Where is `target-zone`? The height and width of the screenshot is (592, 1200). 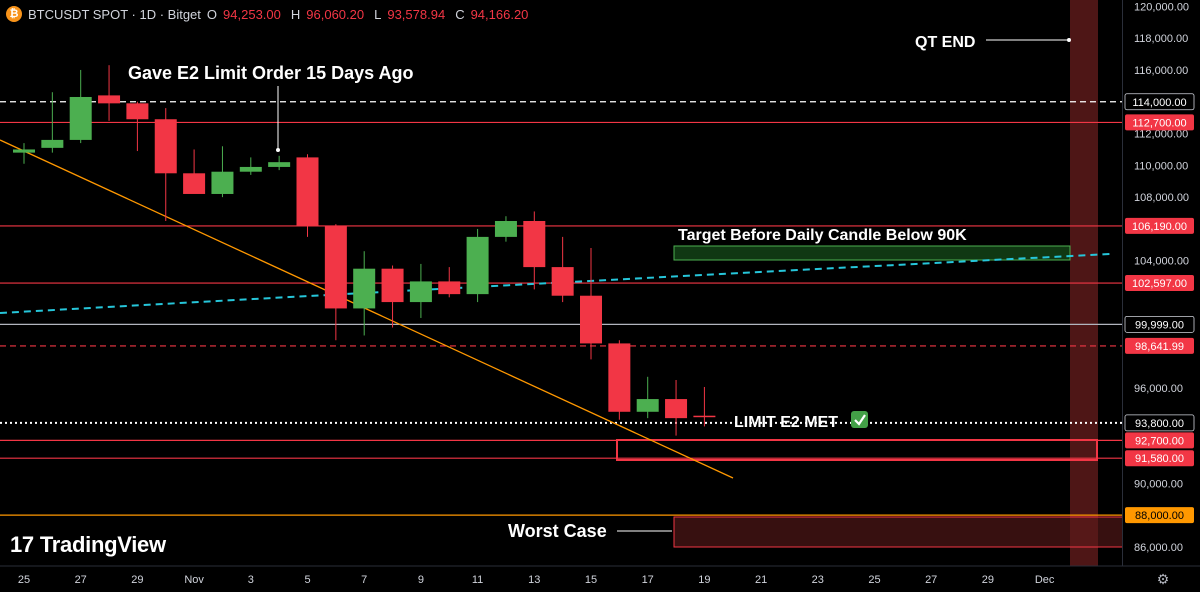
target-zone is located at coordinates (872, 253).